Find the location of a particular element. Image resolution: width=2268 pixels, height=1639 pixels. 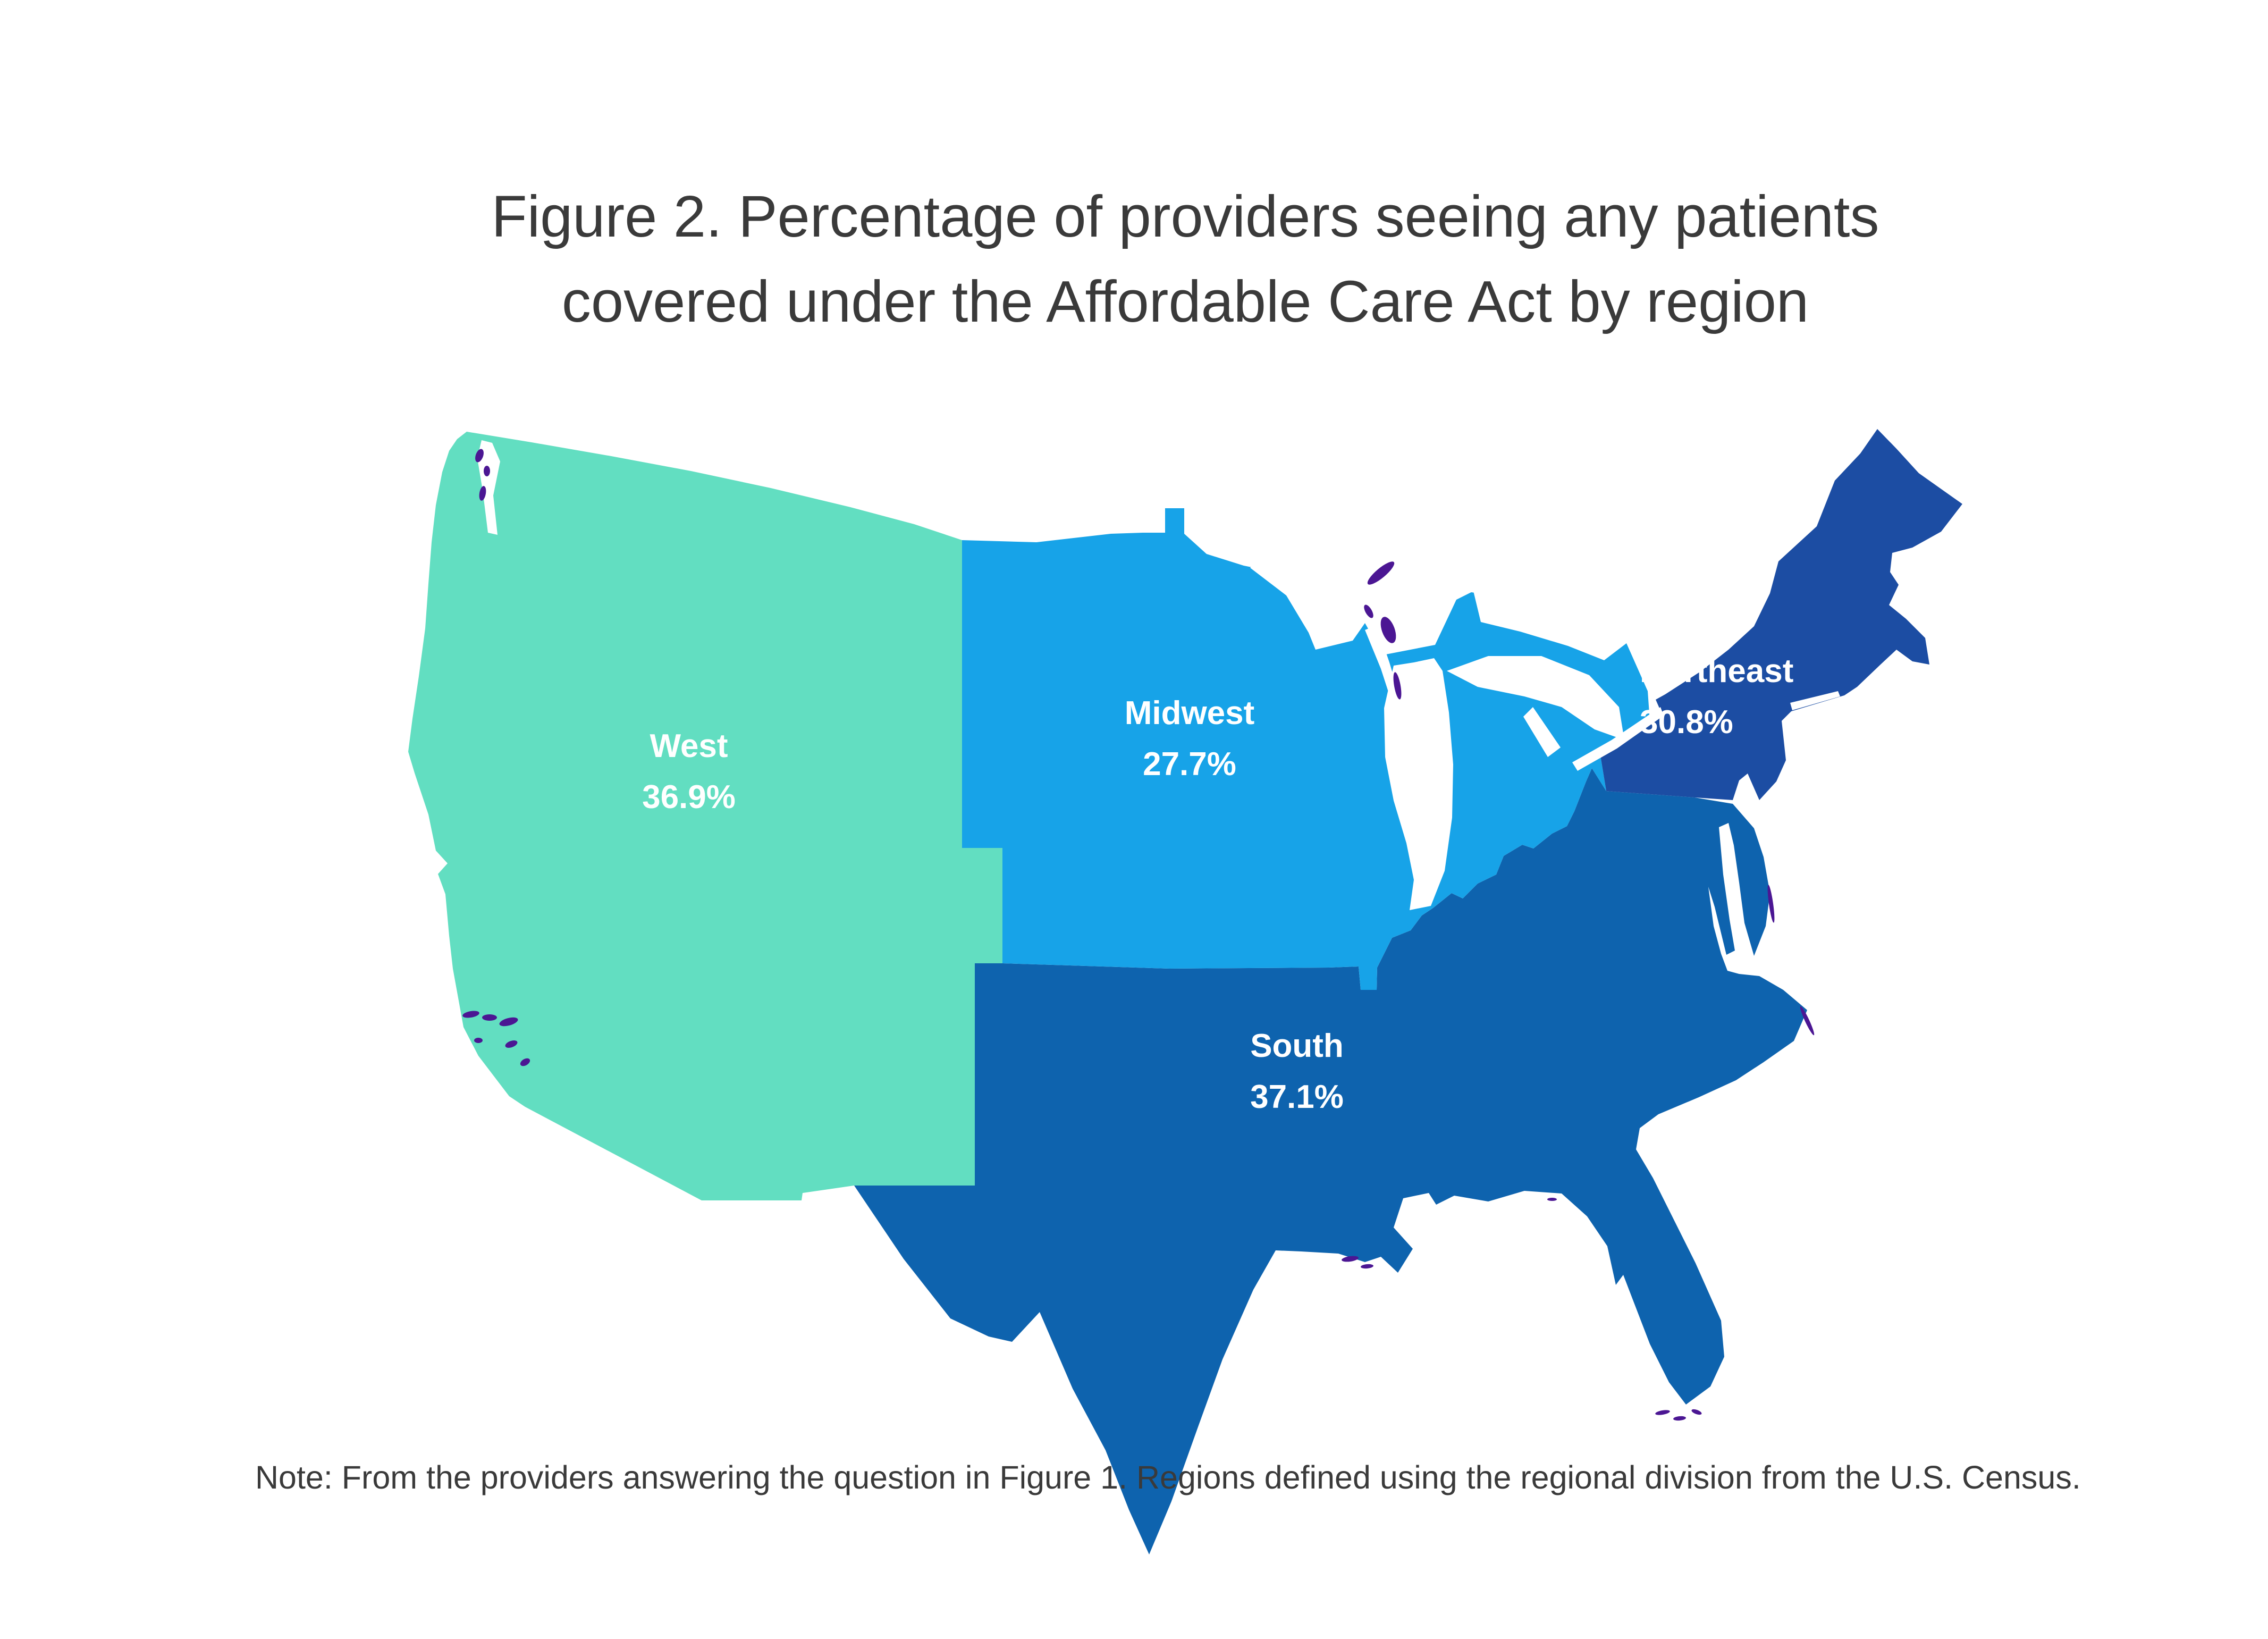

region-northeast-shape is located at coordinates (1781, 614).